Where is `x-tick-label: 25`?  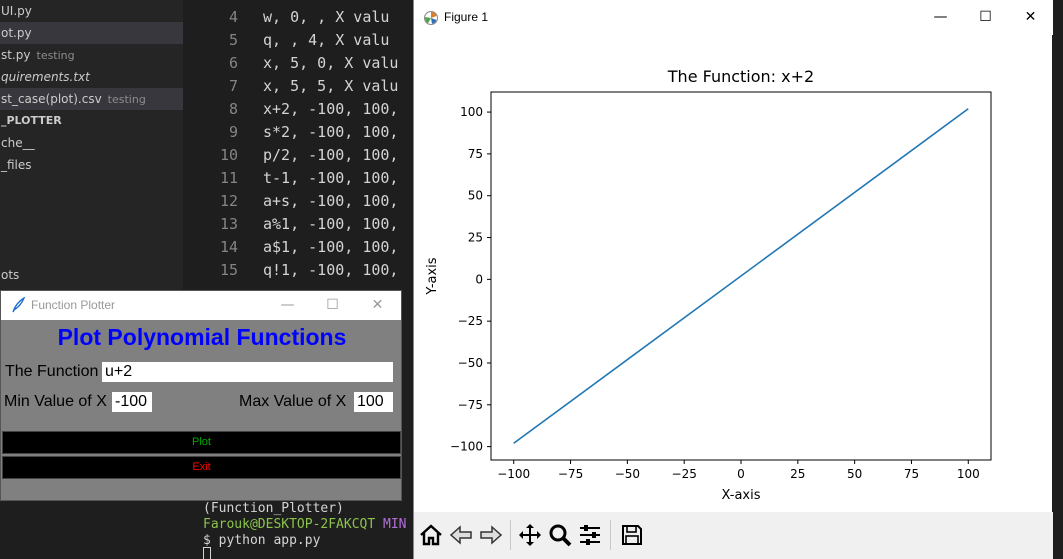 x-tick-label: 25 is located at coordinates (797, 474).